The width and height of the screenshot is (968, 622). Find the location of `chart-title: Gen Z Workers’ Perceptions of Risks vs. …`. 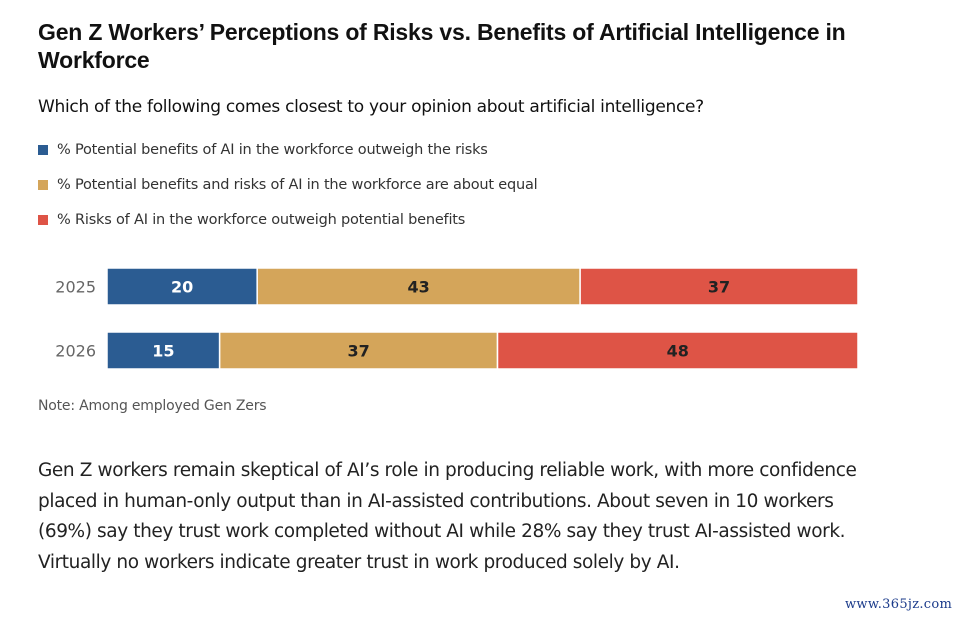

chart-title: Gen Z Workers’ Perceptions of Risks vs. … is located at coordinates (442, 46).